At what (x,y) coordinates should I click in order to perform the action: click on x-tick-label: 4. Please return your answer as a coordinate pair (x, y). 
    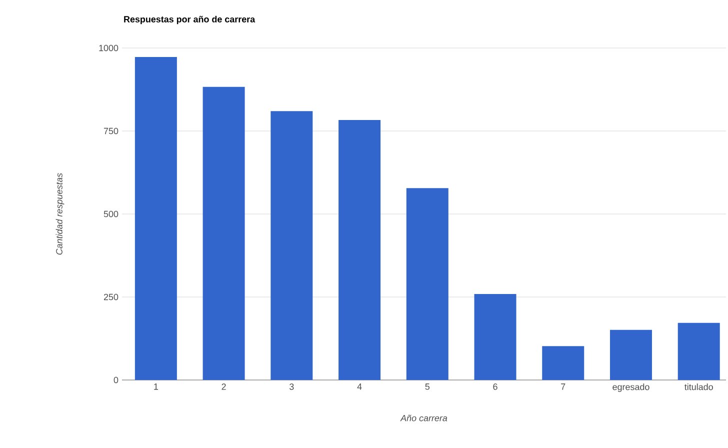
    Looking at the image, I should click on (359, 387).